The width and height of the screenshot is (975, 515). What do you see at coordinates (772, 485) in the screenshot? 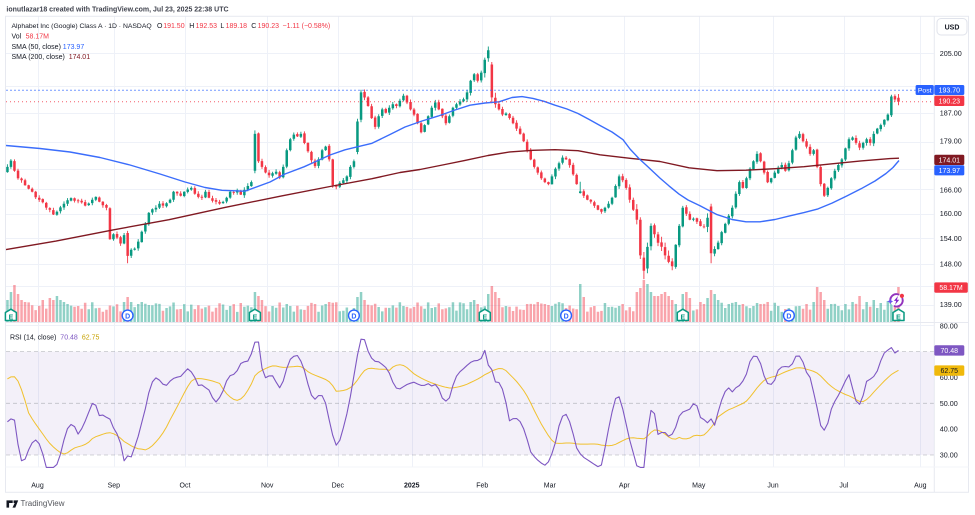
I see `svg-text: Jun` at bounding box center [772, 485].